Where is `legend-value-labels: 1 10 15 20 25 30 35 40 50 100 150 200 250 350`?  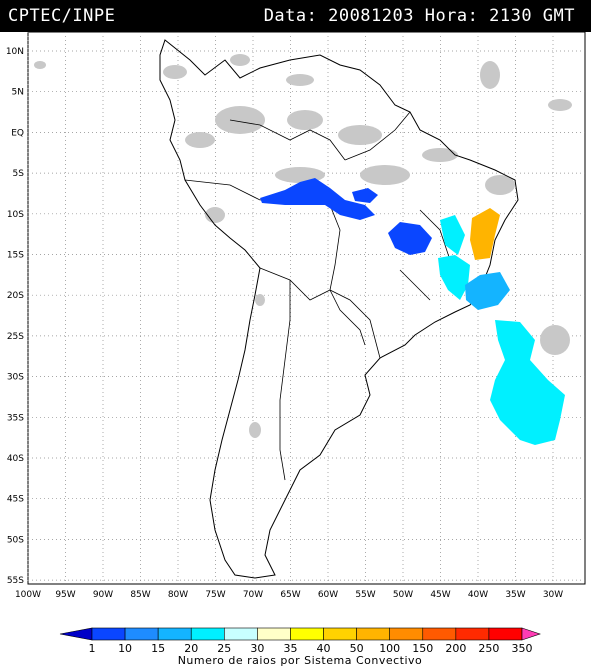
legend-value-labels: 1 10 15 20 25 30 35 40 50 100 150 200 250 350 is located at coordinates (311, 648).